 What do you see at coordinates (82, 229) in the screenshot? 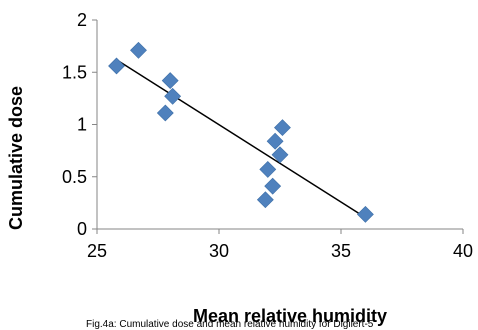
I see `y-tick-label: 0` at bounding box center [82, 229].